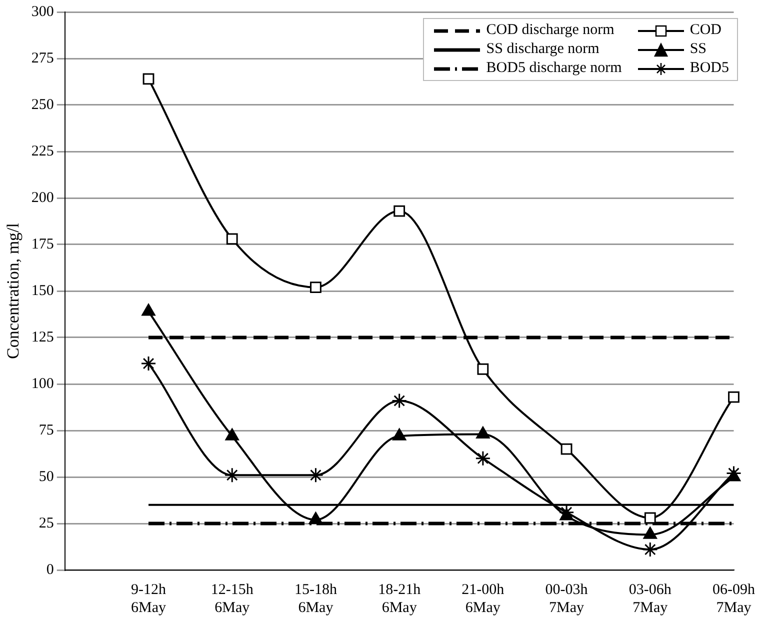 This screenshot has width=758, height=620. I want to click on y-tick-label: 125, so click(42, 337).